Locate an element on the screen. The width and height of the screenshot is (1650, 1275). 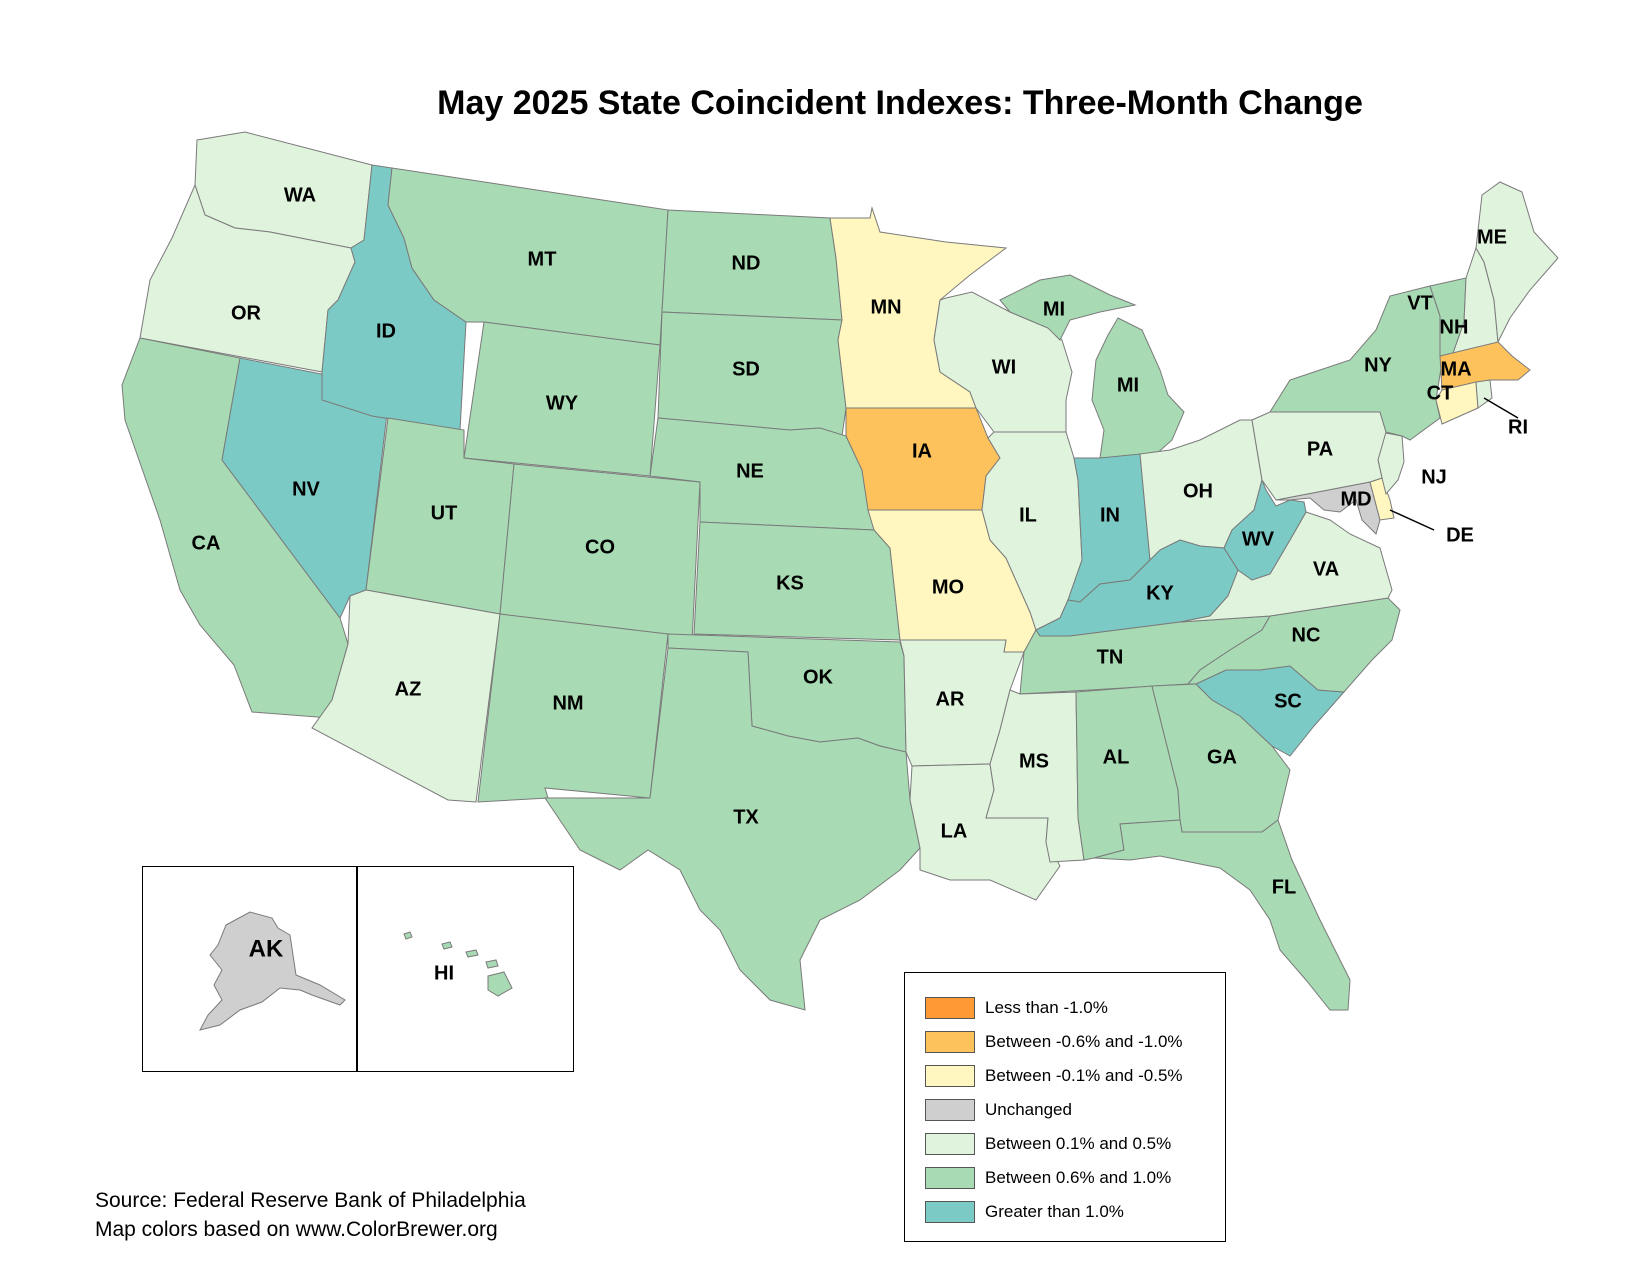
label-ma: MA is located at coordinates (1455, 369).